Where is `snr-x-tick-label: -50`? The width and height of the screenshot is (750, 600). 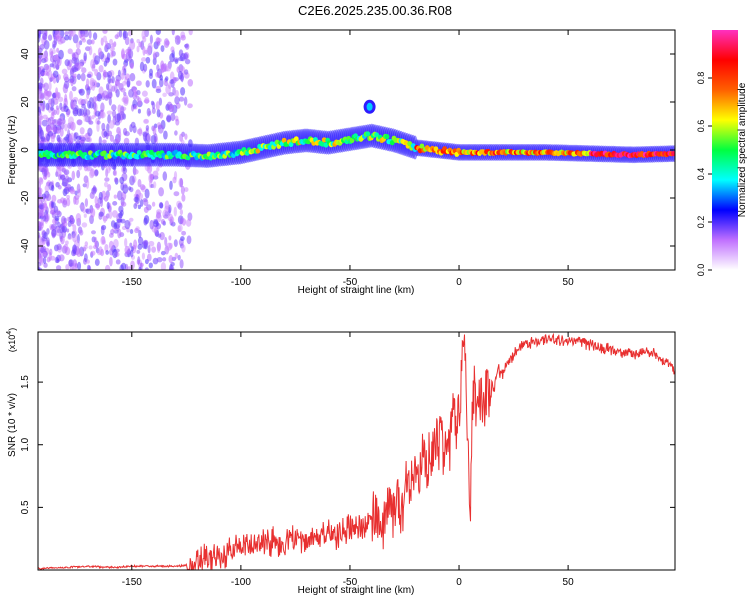
snr-x-tick-label: -50 is located at coordinates (350, 582).